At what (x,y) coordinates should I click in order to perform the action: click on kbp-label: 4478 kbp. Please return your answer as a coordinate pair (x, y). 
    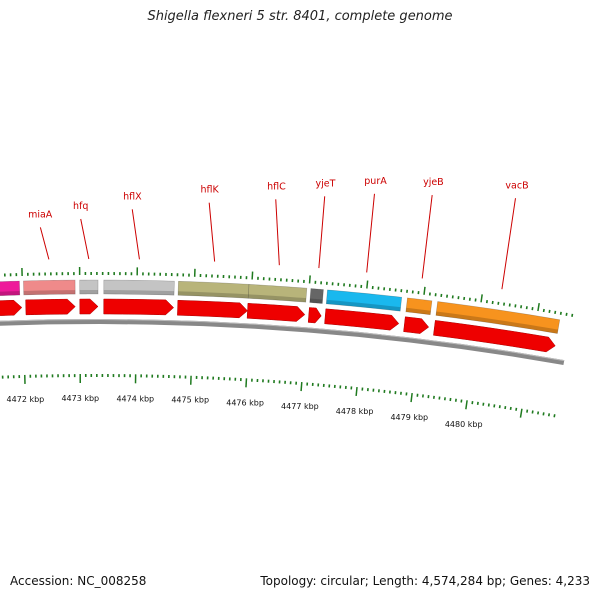
    Looking at the image, I should click on (355, 411).